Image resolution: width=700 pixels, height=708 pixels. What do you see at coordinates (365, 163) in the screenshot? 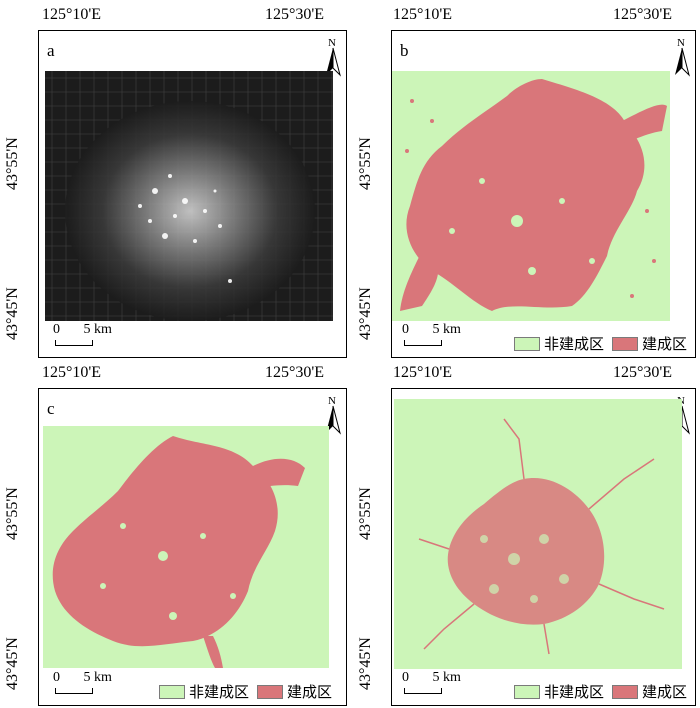
I see `lat-label-b-top: 43°55'N` at bounding box center [365, 163].